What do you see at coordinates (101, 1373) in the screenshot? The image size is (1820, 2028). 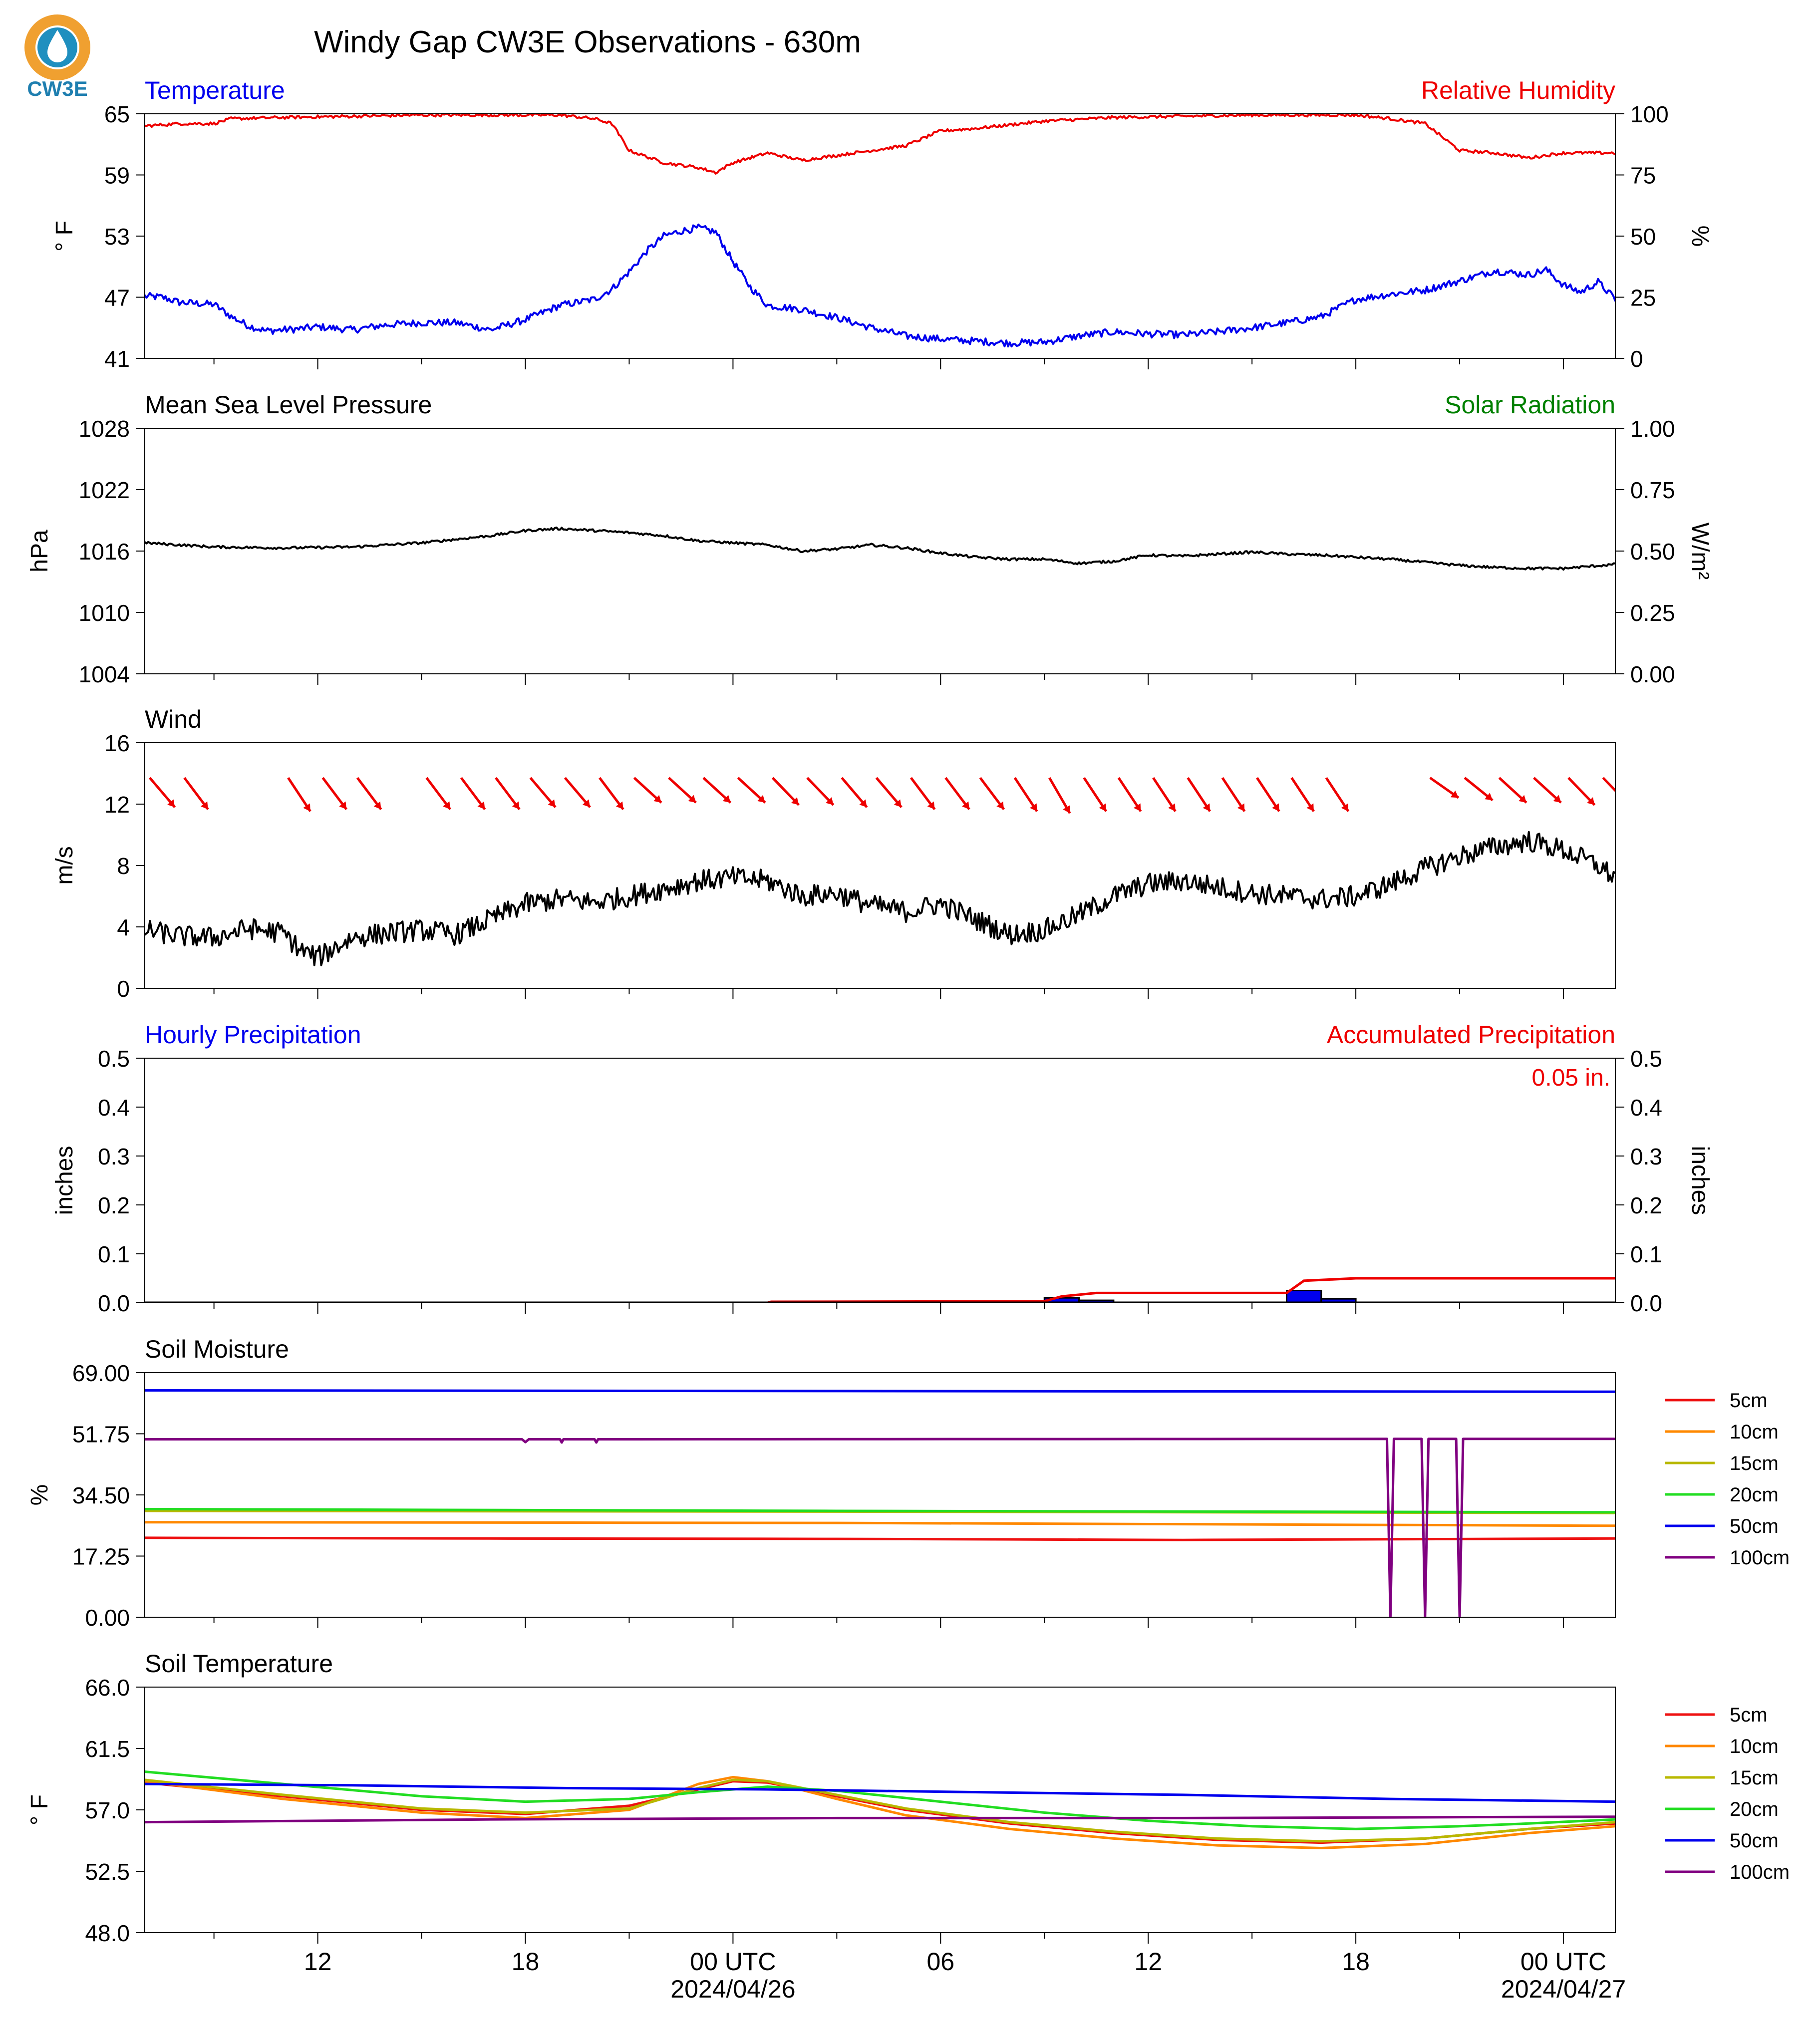 I see `y-tick-label-left: 69.00` at bounding box center [101, 1373].